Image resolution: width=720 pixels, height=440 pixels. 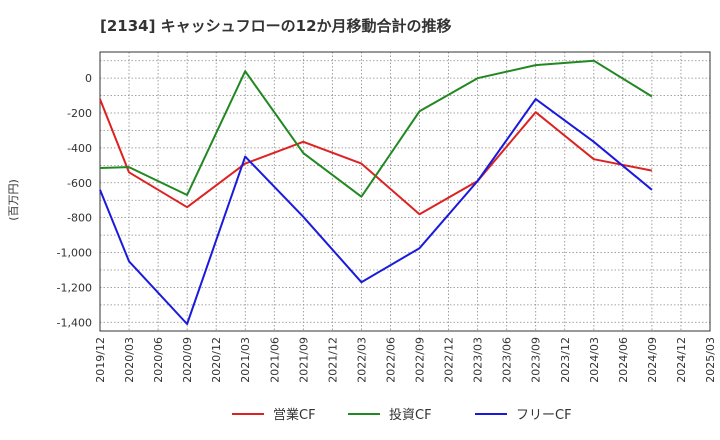 What do you see at coordinates (410, 415) in the screenshot?
I see `legend-label: 投資CF` at bounding box center [410, 415].